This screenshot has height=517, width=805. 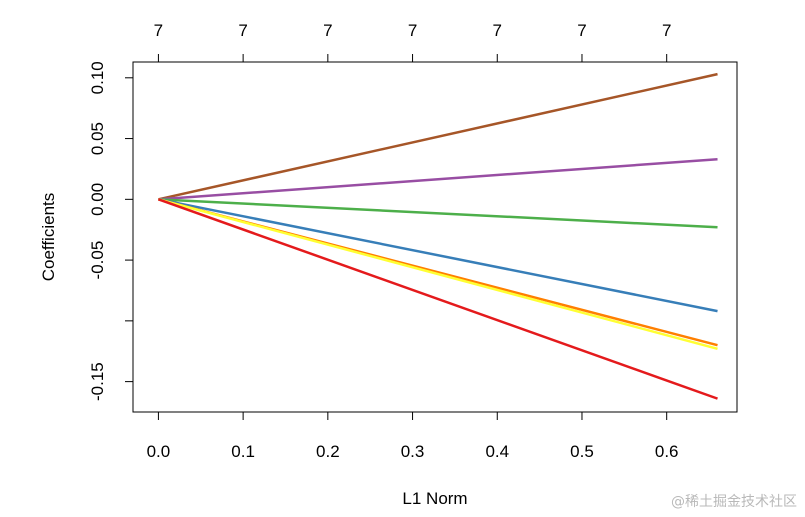 I want to click on y-tick-label: 0.05, so click(x=97, y=138).